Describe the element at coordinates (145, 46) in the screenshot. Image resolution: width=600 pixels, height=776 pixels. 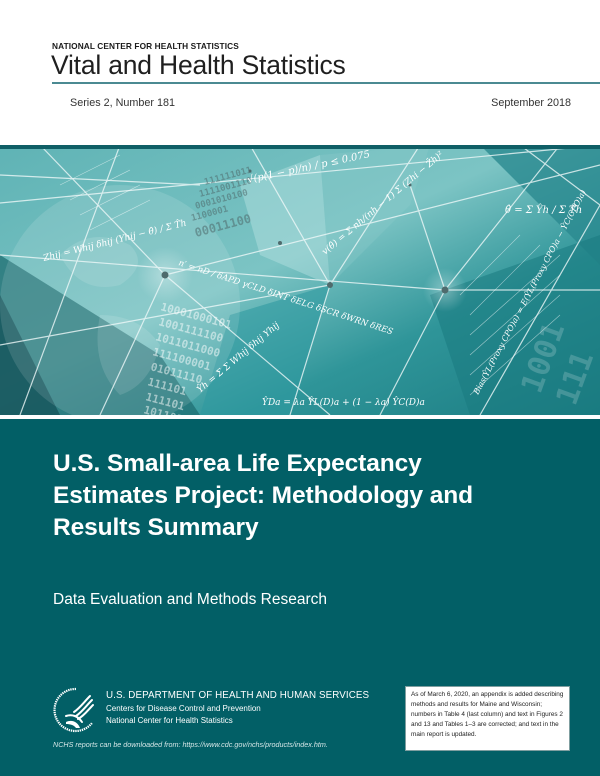
I see `agency-name: NATIONAL CENTER FOR HEALTH STATISTICS` at that location.